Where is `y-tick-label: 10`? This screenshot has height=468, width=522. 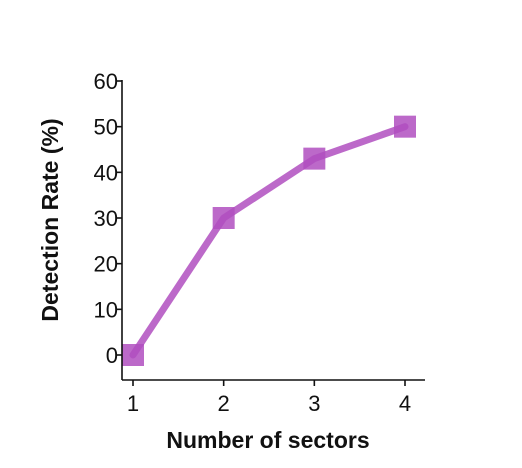
y-tick-label: 10 is located at coordinates (106, 309).